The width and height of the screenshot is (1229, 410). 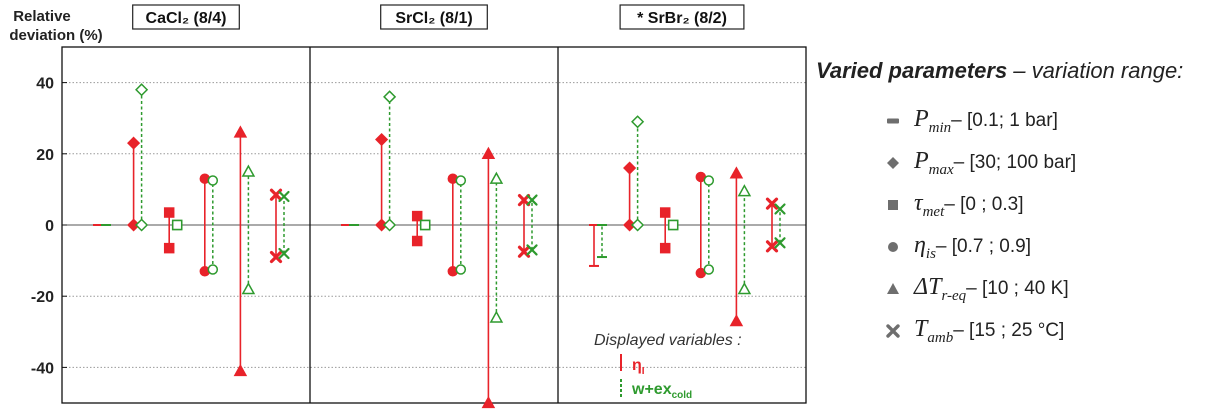 I want to click on legend-item: Pmax – [30; 100 bar], so click(x=1054, y=163).